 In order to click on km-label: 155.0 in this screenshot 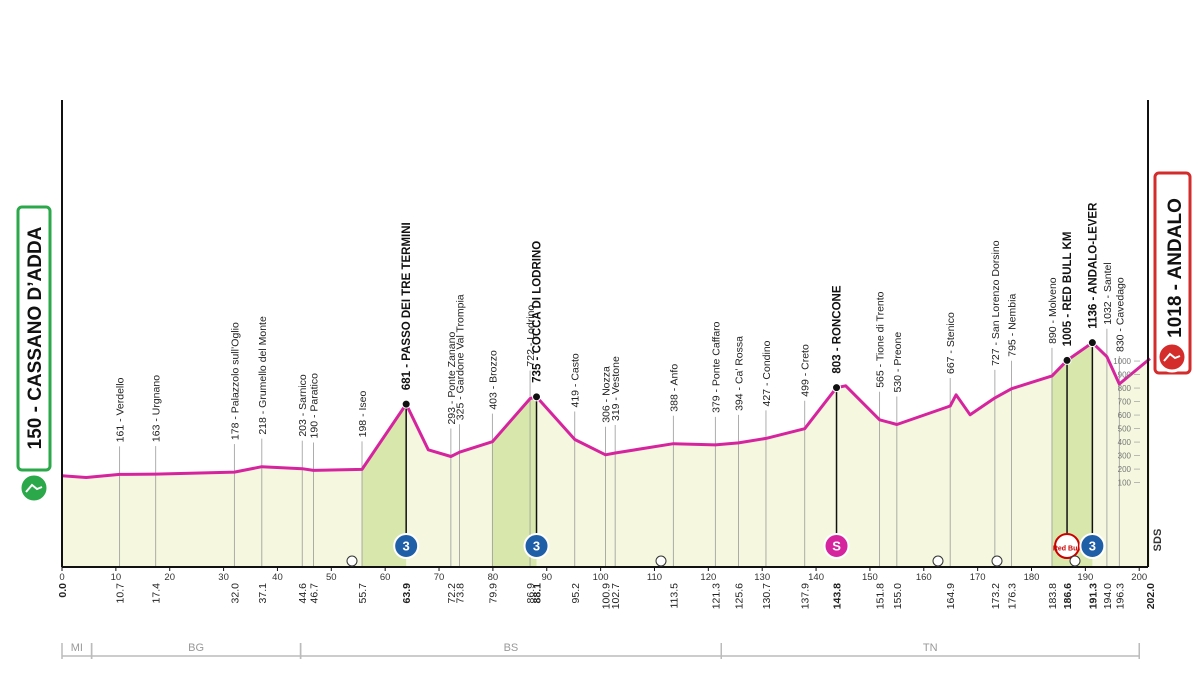, I will do `click(898, 596)`.